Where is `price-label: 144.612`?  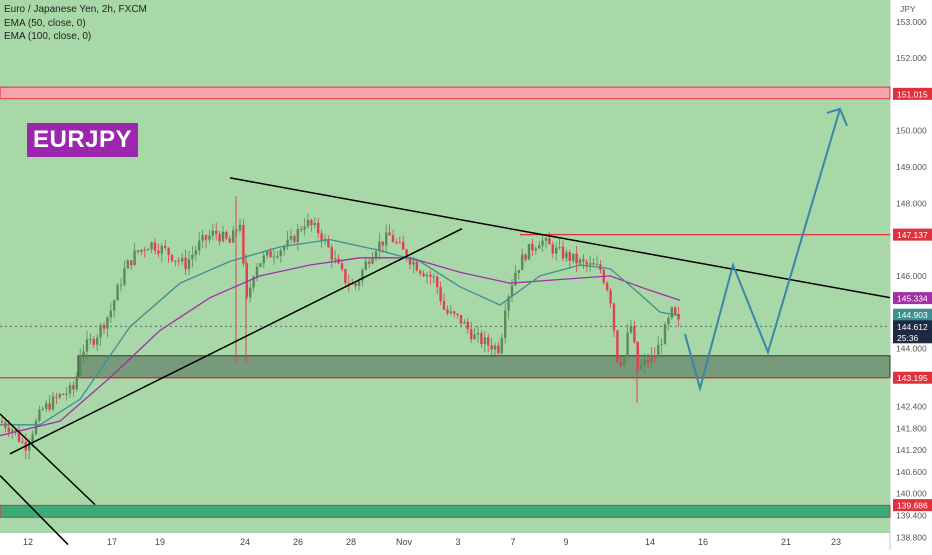 price-label: 144.612 is located at coordinates (912, 327).